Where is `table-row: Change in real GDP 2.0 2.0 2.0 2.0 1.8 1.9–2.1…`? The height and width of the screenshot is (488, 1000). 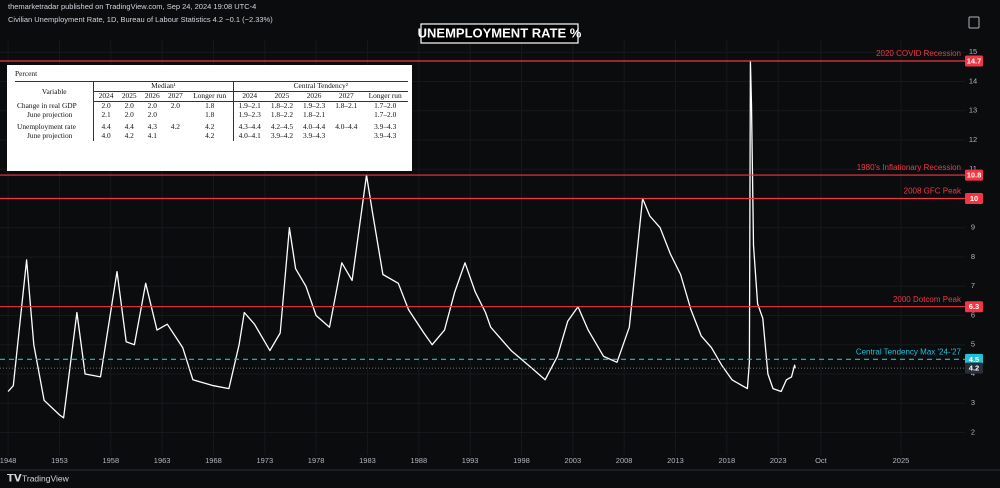 table-row: Change in real GDP 2.0 2.0 2.0 2.0 1.8 1.9–2.1… is located at coordinates (211, 106).